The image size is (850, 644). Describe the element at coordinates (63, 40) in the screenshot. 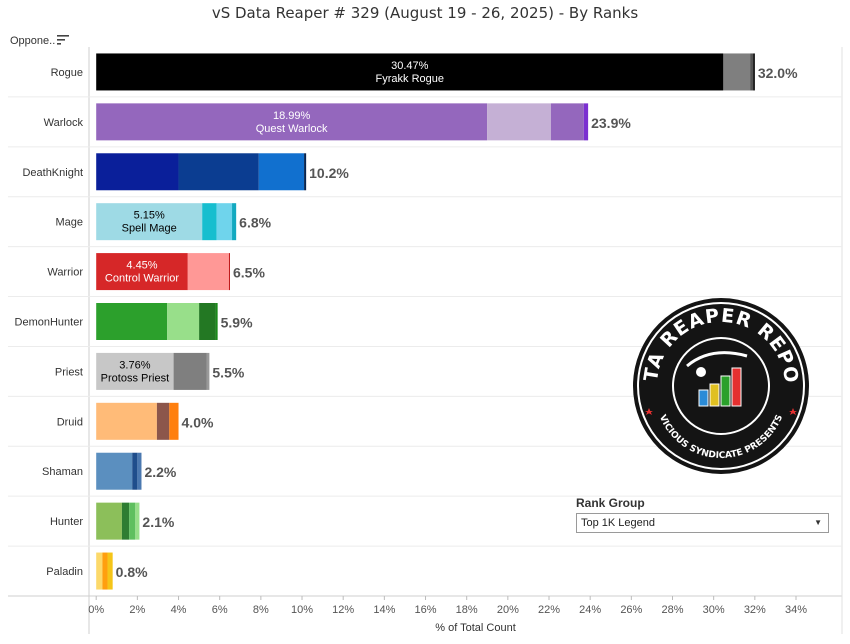

I see `sort-descending-icon` at that location.